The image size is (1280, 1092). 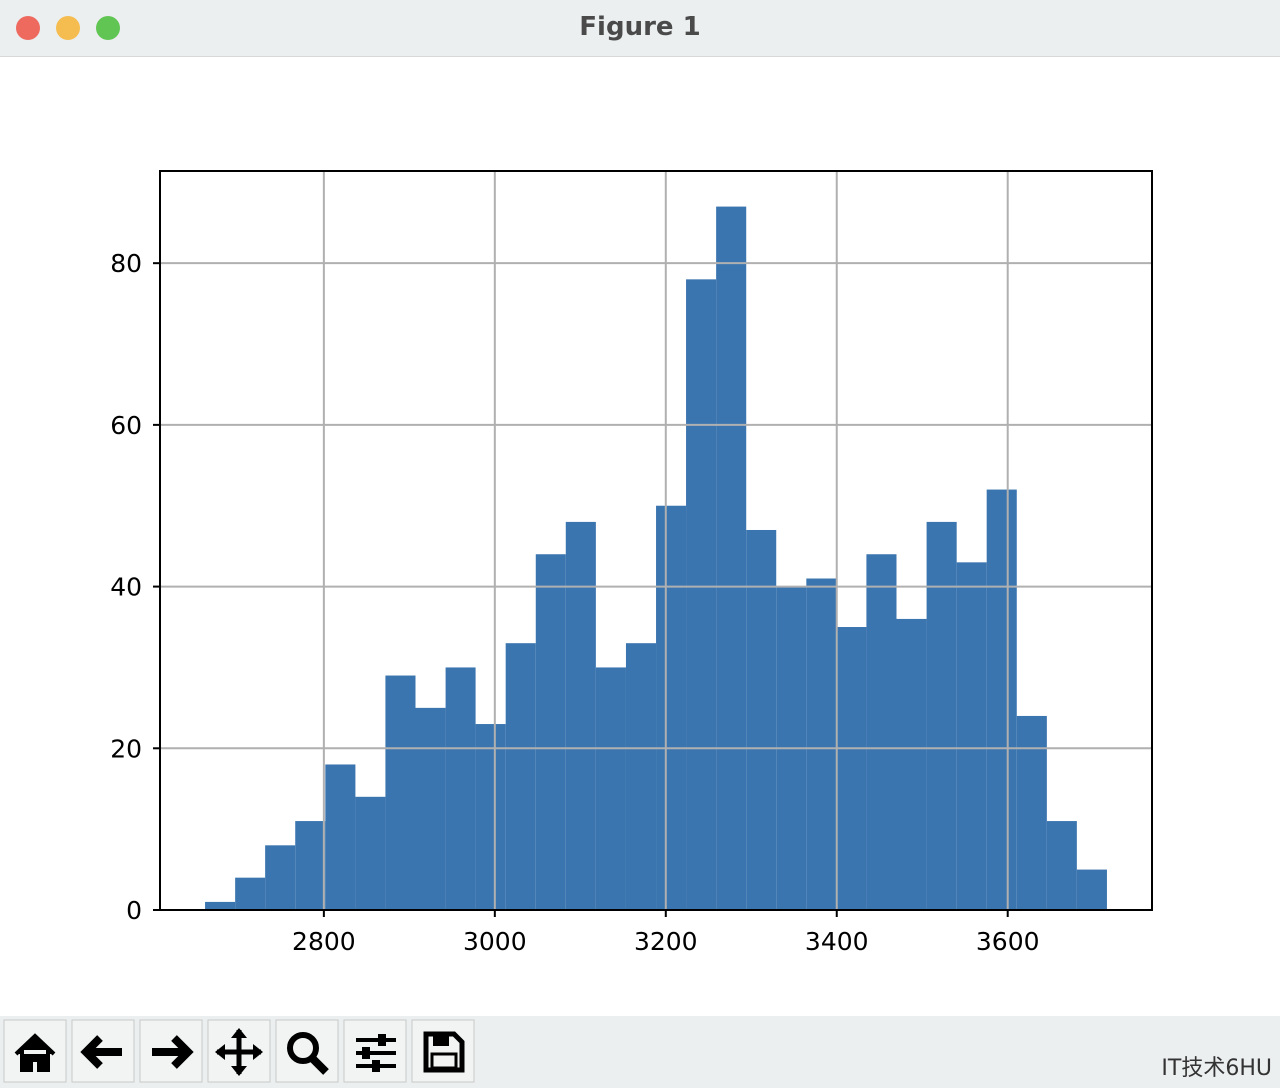 I want to click on forward-button, so click(x=171, y=1051).